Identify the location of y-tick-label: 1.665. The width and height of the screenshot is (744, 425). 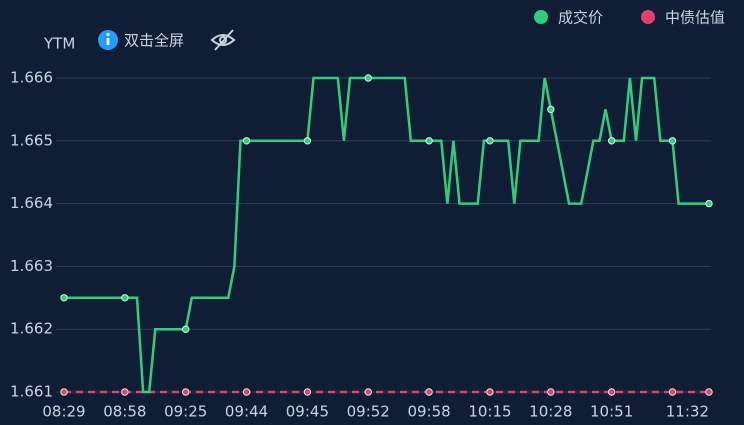
(31, 140).